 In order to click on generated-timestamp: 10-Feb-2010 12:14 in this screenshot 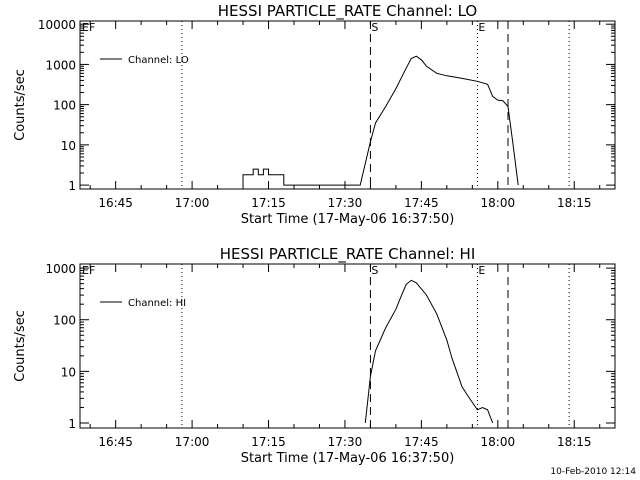, I will do `click(593, 472)`.